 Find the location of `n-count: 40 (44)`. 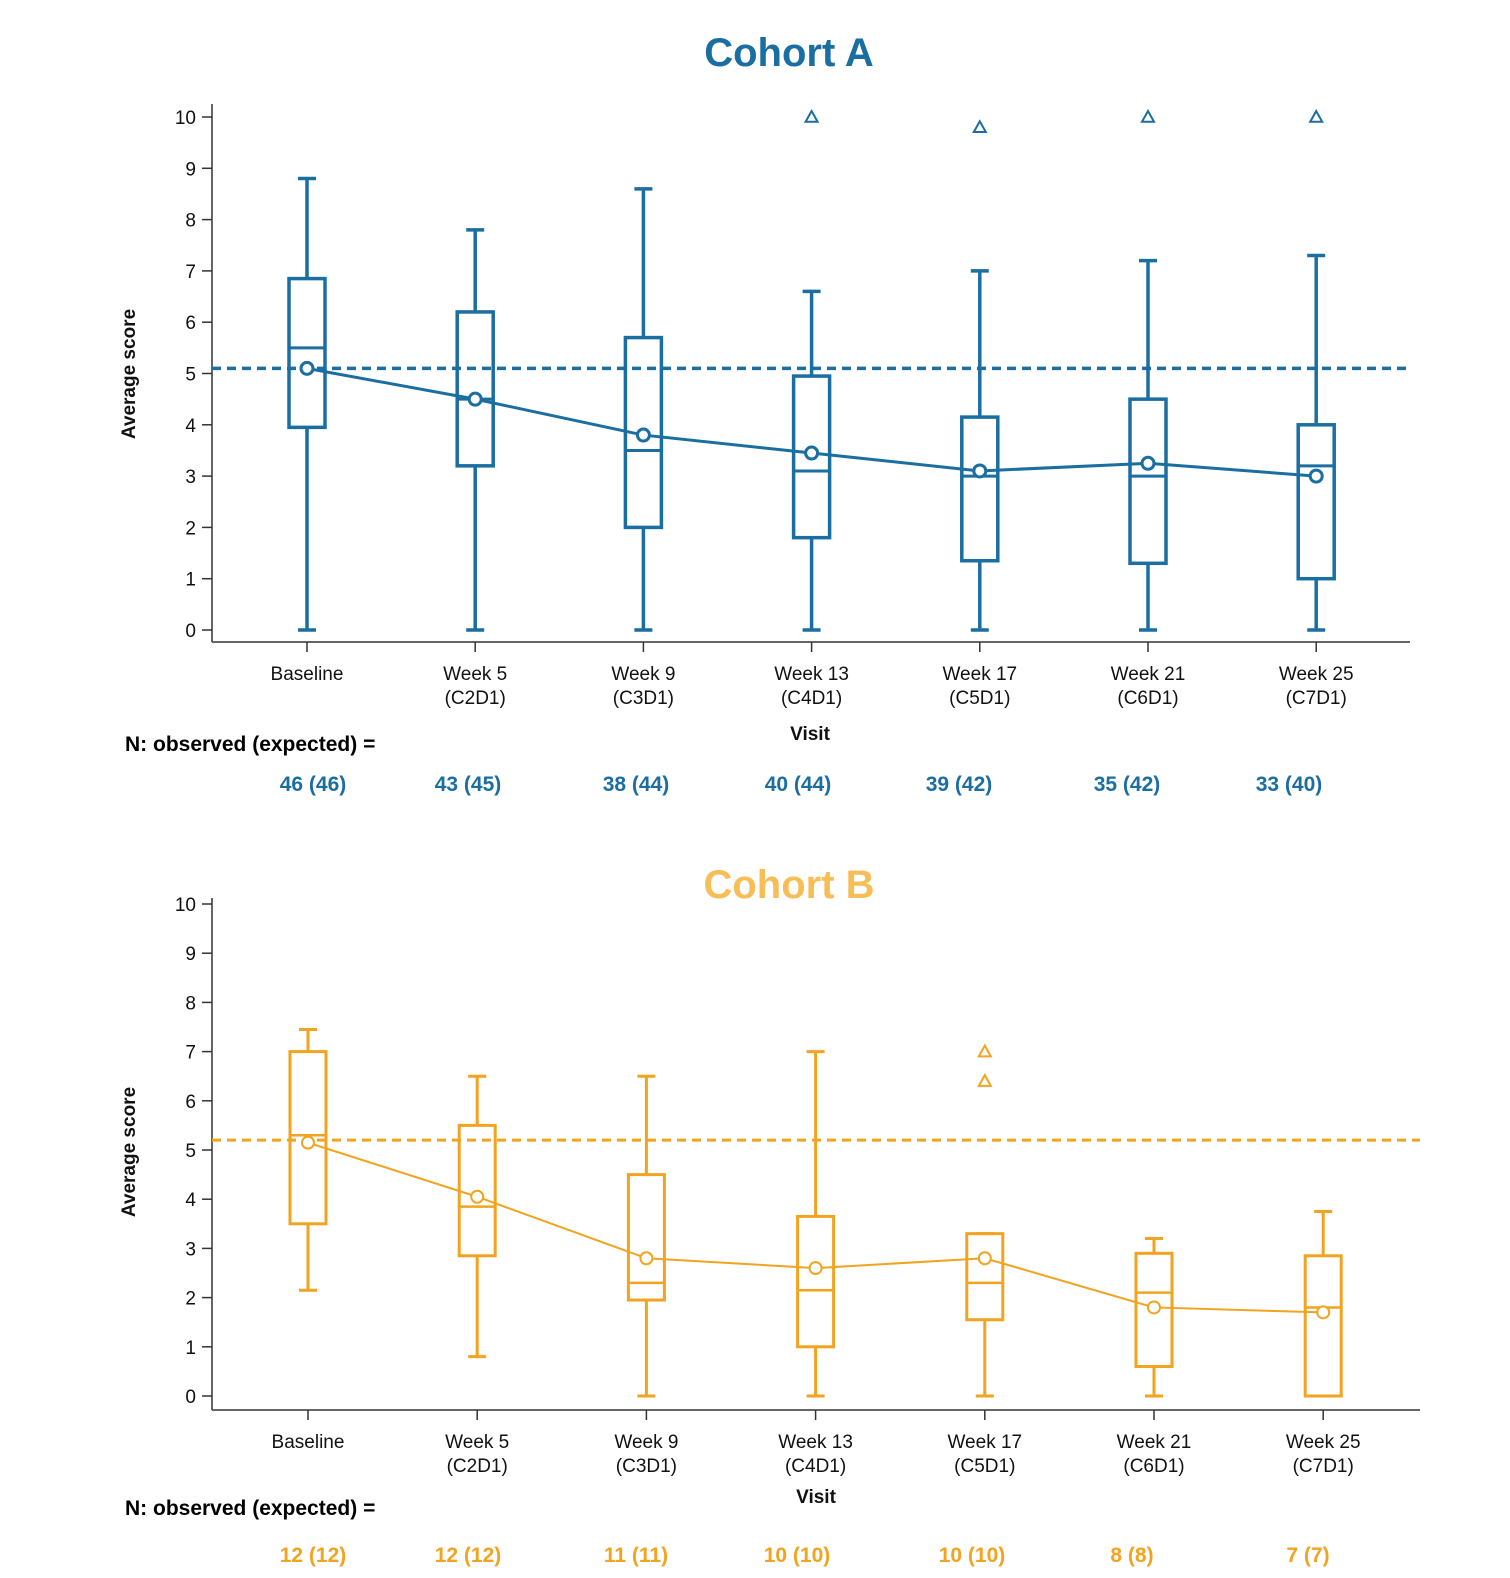

n-count: 40 (44) is located at coordinates (798, 784).